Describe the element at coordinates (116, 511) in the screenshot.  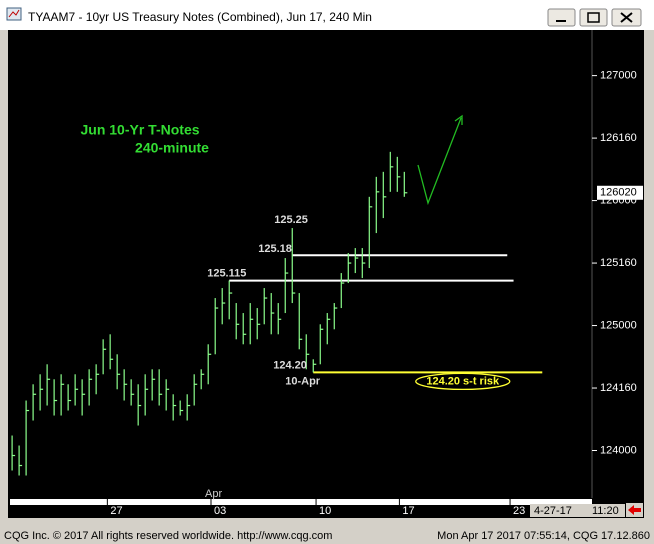
I see `x-tick-label: 27` at that location.